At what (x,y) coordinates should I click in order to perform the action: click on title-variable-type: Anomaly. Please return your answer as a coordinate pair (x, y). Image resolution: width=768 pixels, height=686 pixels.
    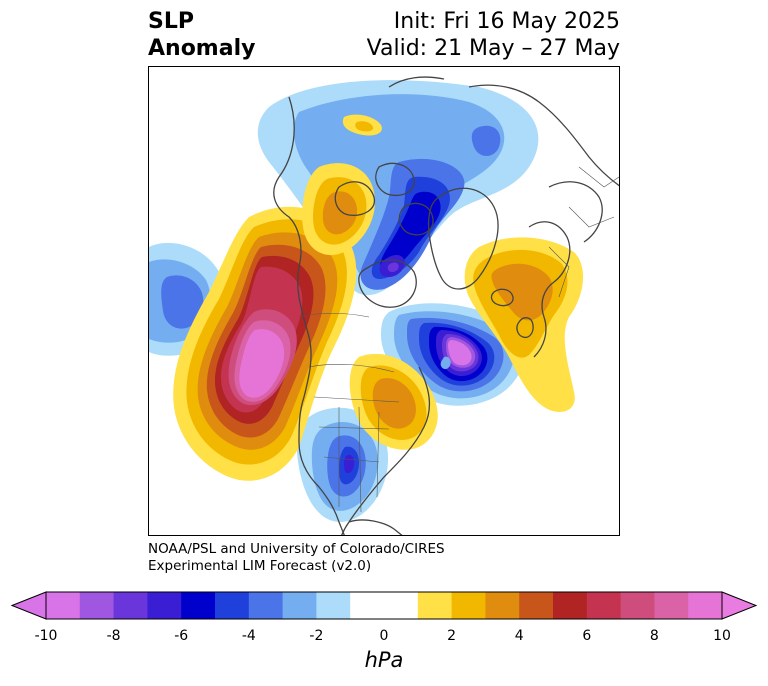
    Looking at the image, I should click on (202, 48).